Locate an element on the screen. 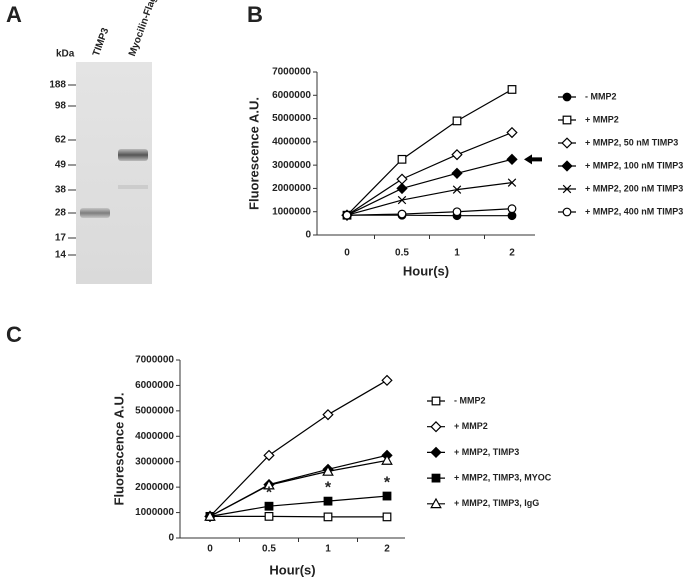 This screenshot has height=579, width=688. gel is located at coordinates (114, 173).